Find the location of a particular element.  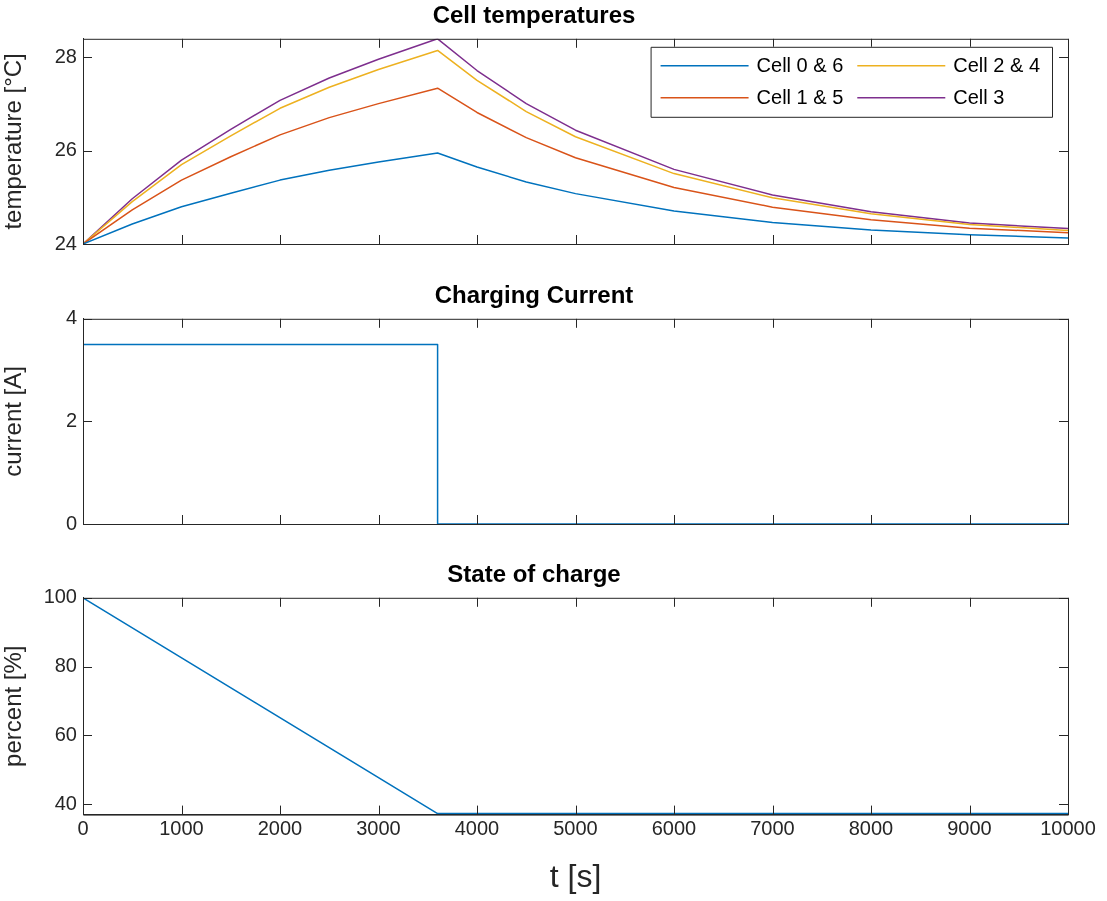

x-tick-label: 7000 is located at coordinates (772, 828).